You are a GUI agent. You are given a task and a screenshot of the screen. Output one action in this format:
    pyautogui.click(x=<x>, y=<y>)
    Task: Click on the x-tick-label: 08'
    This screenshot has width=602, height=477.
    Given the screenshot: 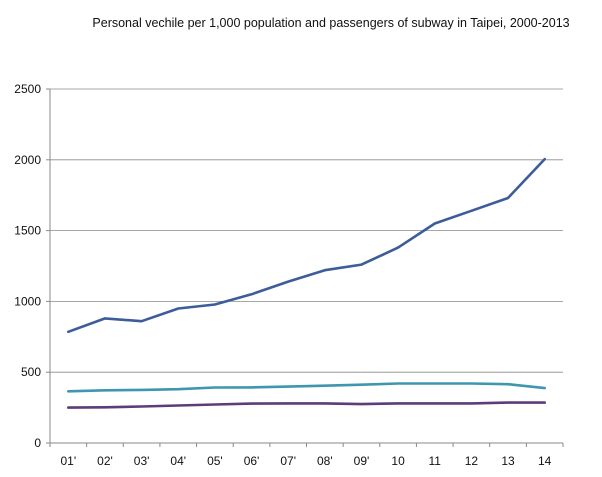 What is the action you would take?
    pyautogui.click(x=325, y=461)
    